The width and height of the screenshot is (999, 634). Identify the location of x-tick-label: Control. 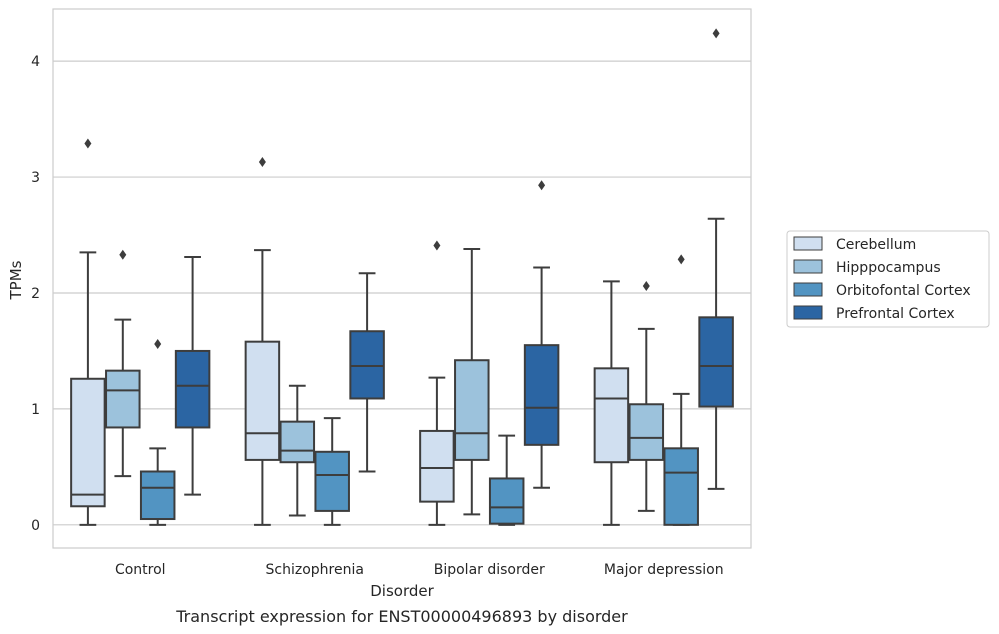
(140, 570).